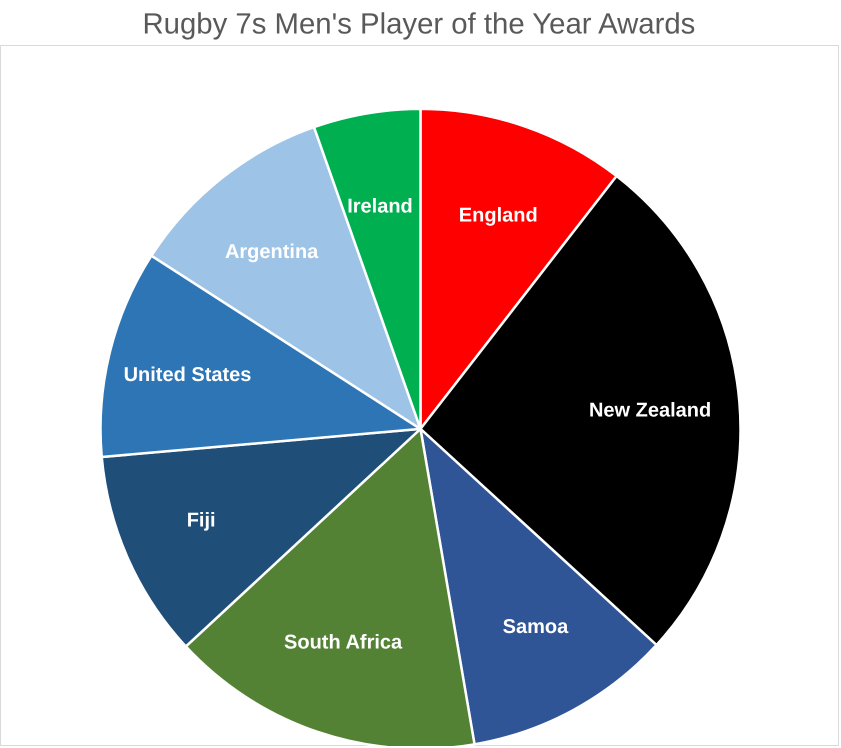 This screenshot has width=841, height=748. Describe the element at coordinates (498, 215) in the screenshot. I see `slice-label: England` at that location.